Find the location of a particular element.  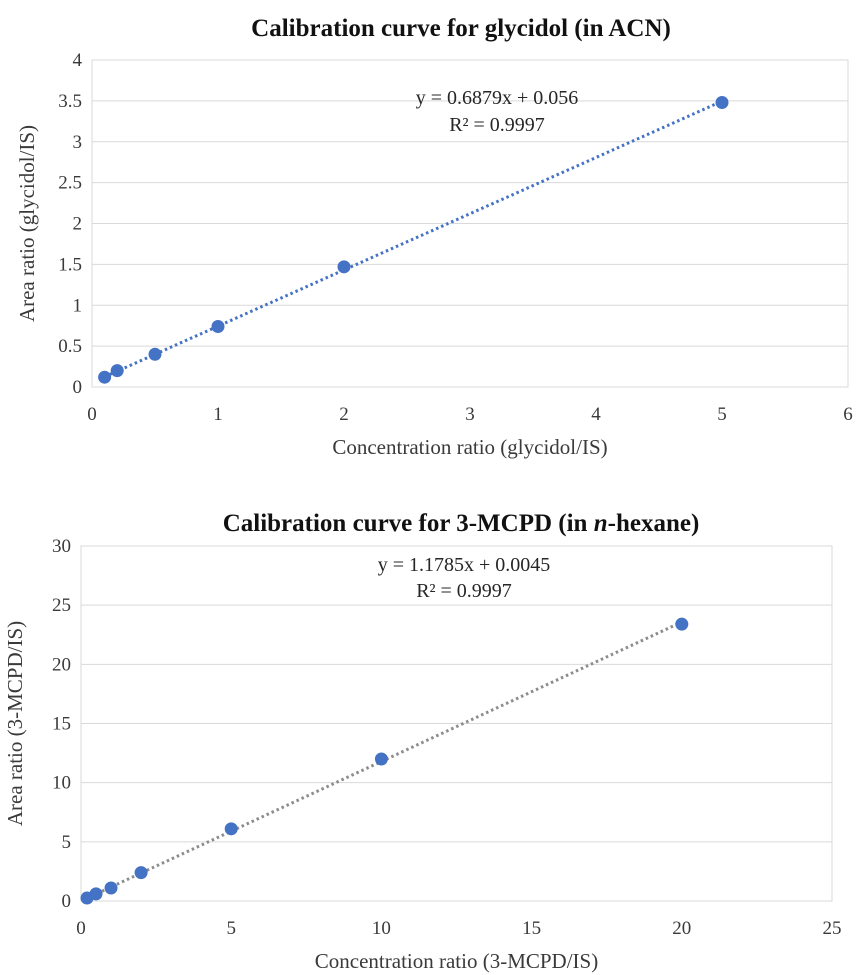

y-tick-label: 25 is located at coordinates (61, 605).